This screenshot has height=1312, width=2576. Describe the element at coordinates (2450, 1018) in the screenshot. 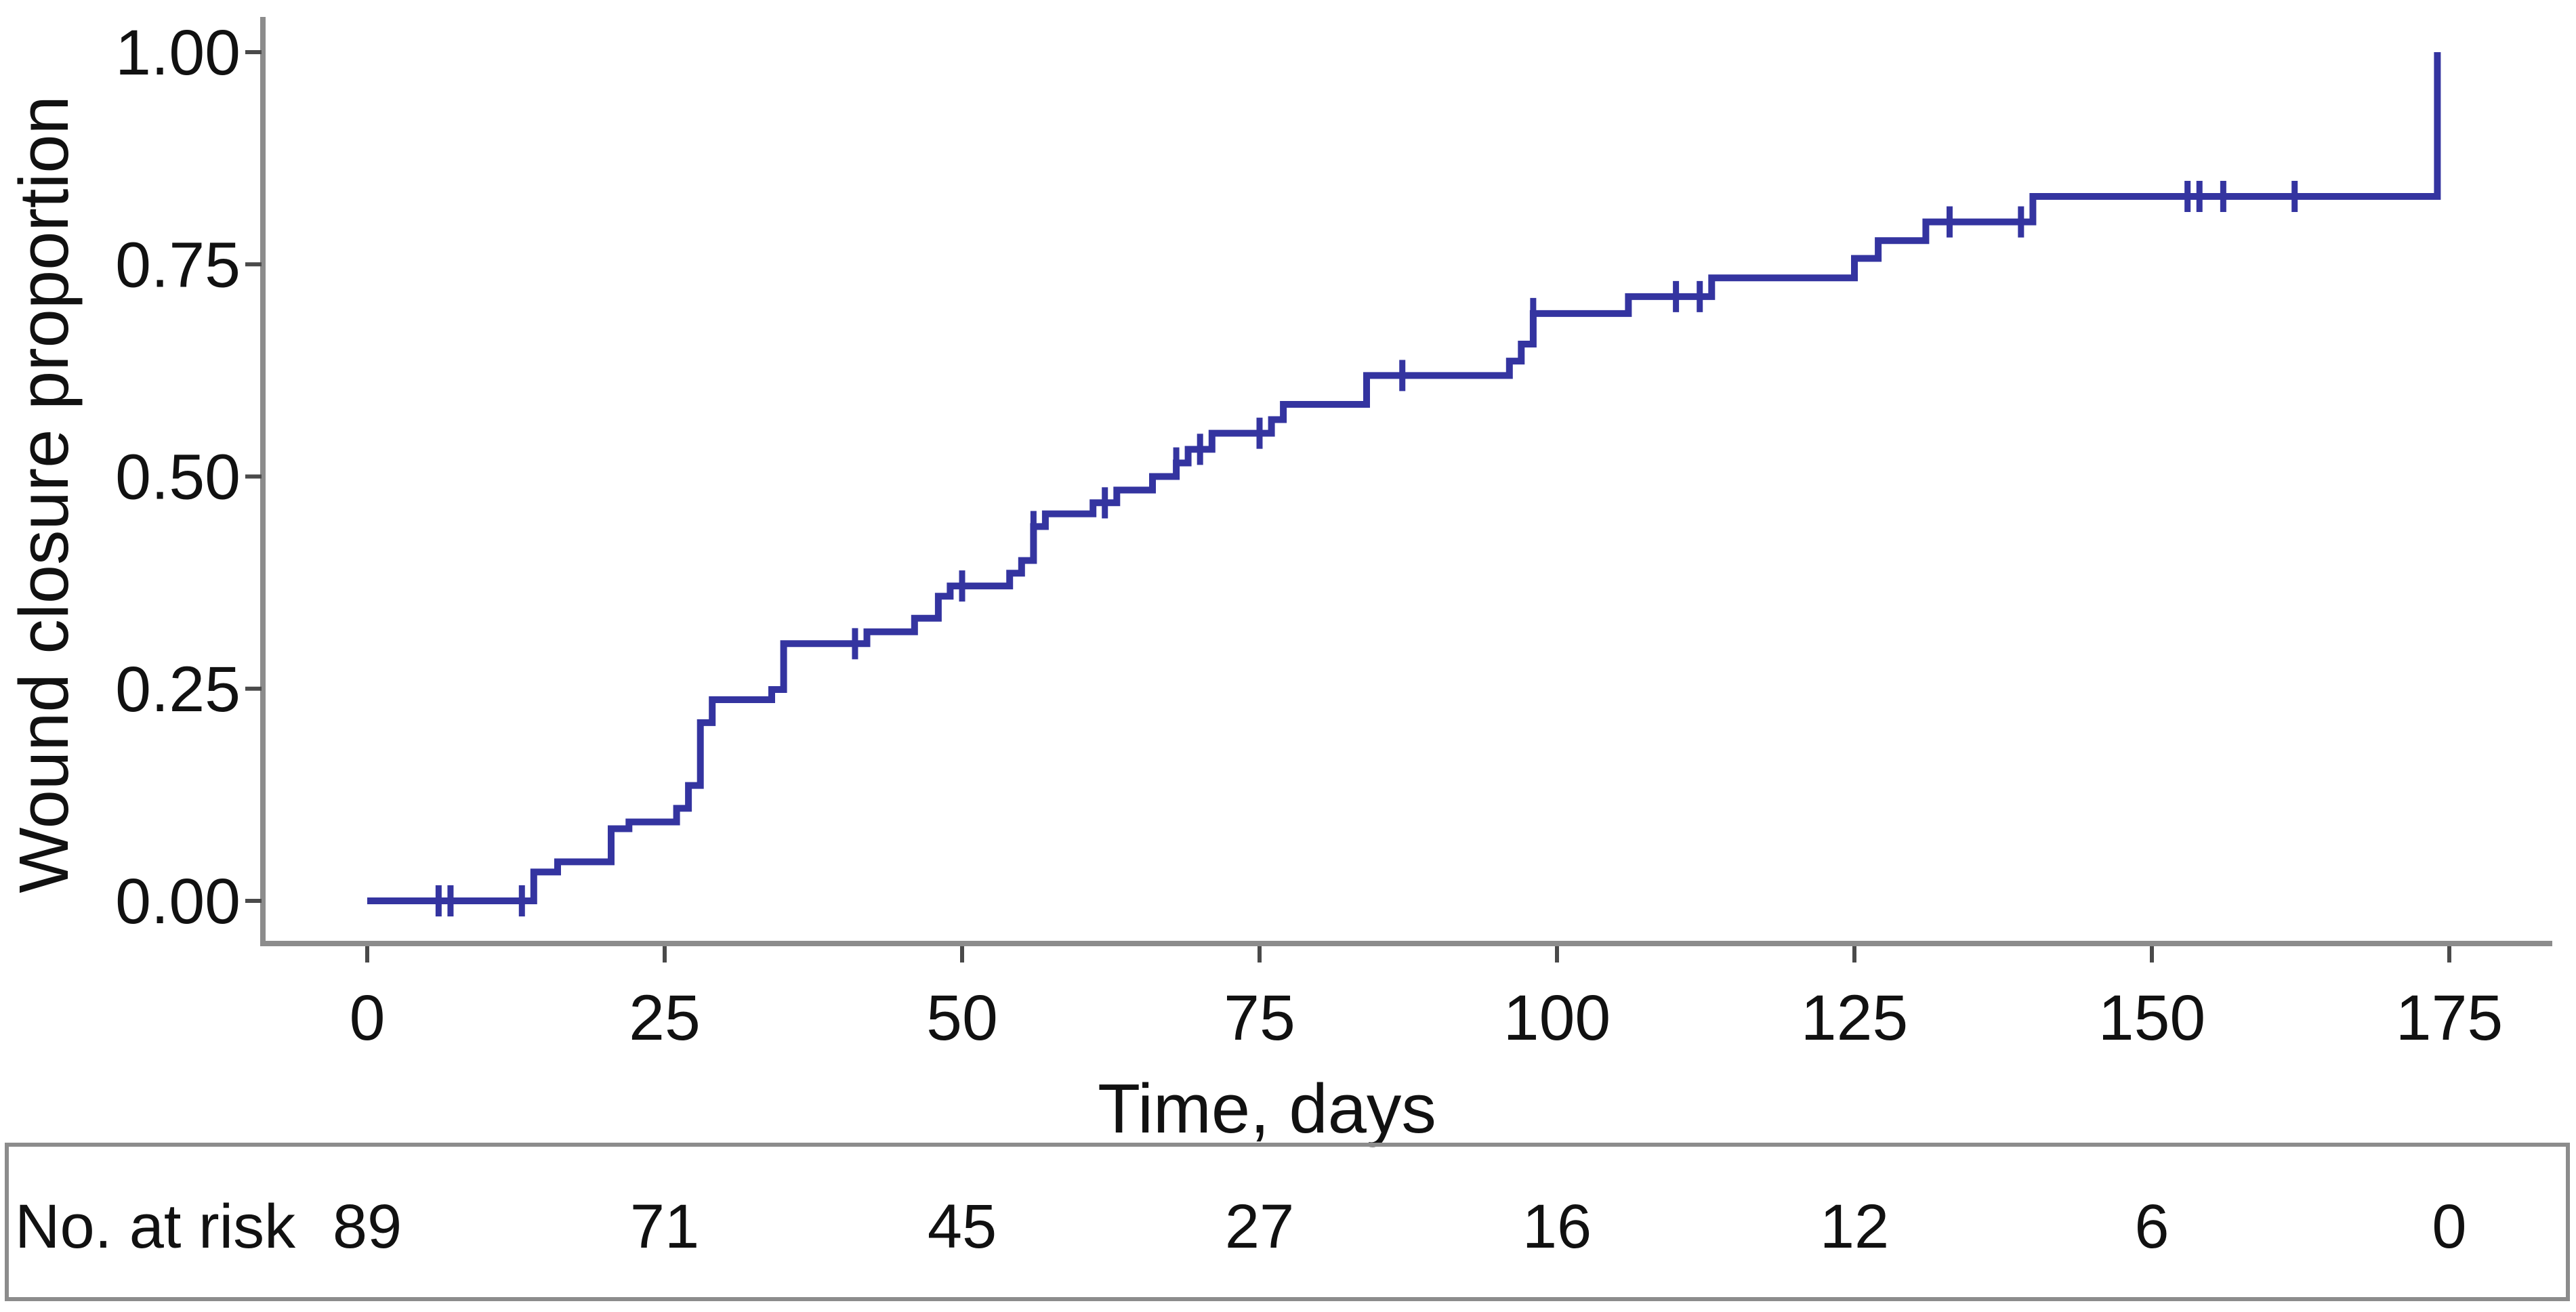

I see `x-tick-label: 175` at that location.